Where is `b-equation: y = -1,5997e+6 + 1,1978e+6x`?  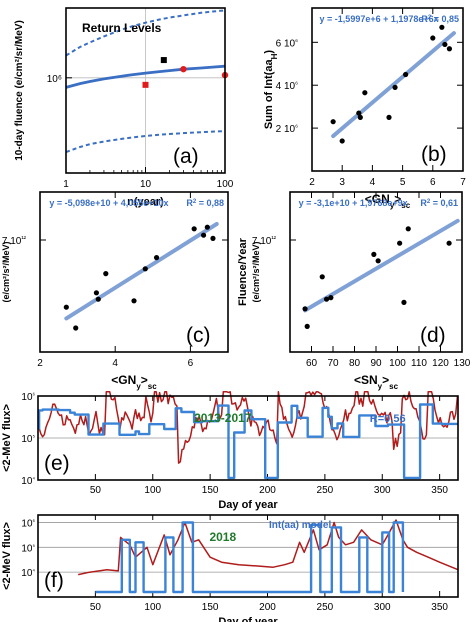
b-equation: y = -1,5997e+6 + 1,1978e+6x is located at coordinates (379, 19).